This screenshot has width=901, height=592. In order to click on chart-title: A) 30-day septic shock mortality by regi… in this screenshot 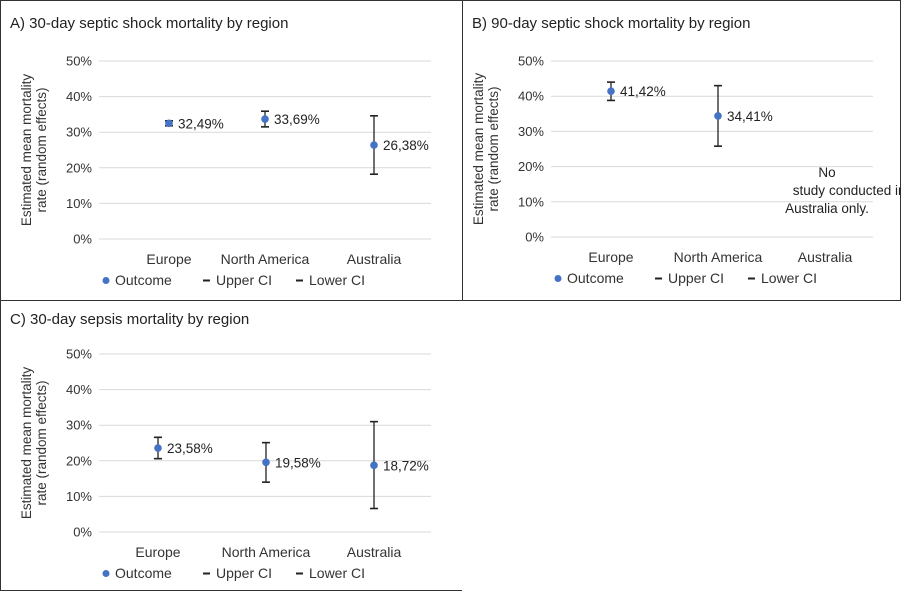, I will do `click(149, 23)`.